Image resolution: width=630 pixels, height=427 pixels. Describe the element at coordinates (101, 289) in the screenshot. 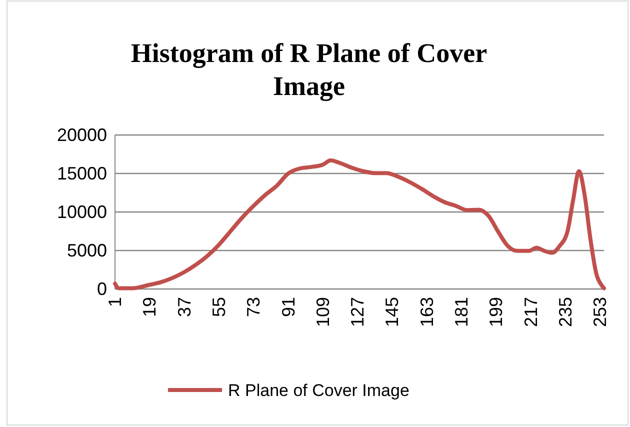

I see `y-tick-label: 0` at that location.